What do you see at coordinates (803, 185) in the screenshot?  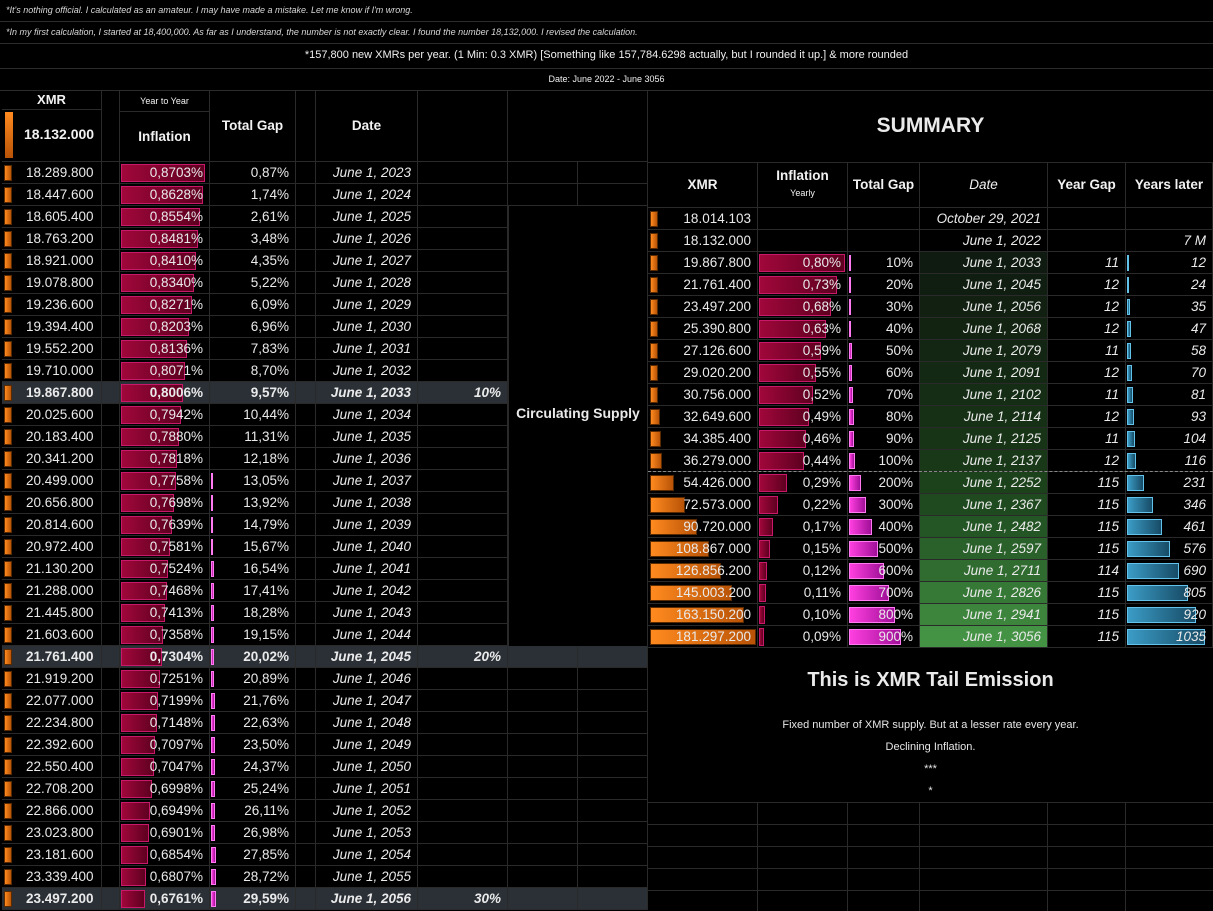 I see `summary-header-inflation: Inflation Yearly` at bounding box center [803, 185].